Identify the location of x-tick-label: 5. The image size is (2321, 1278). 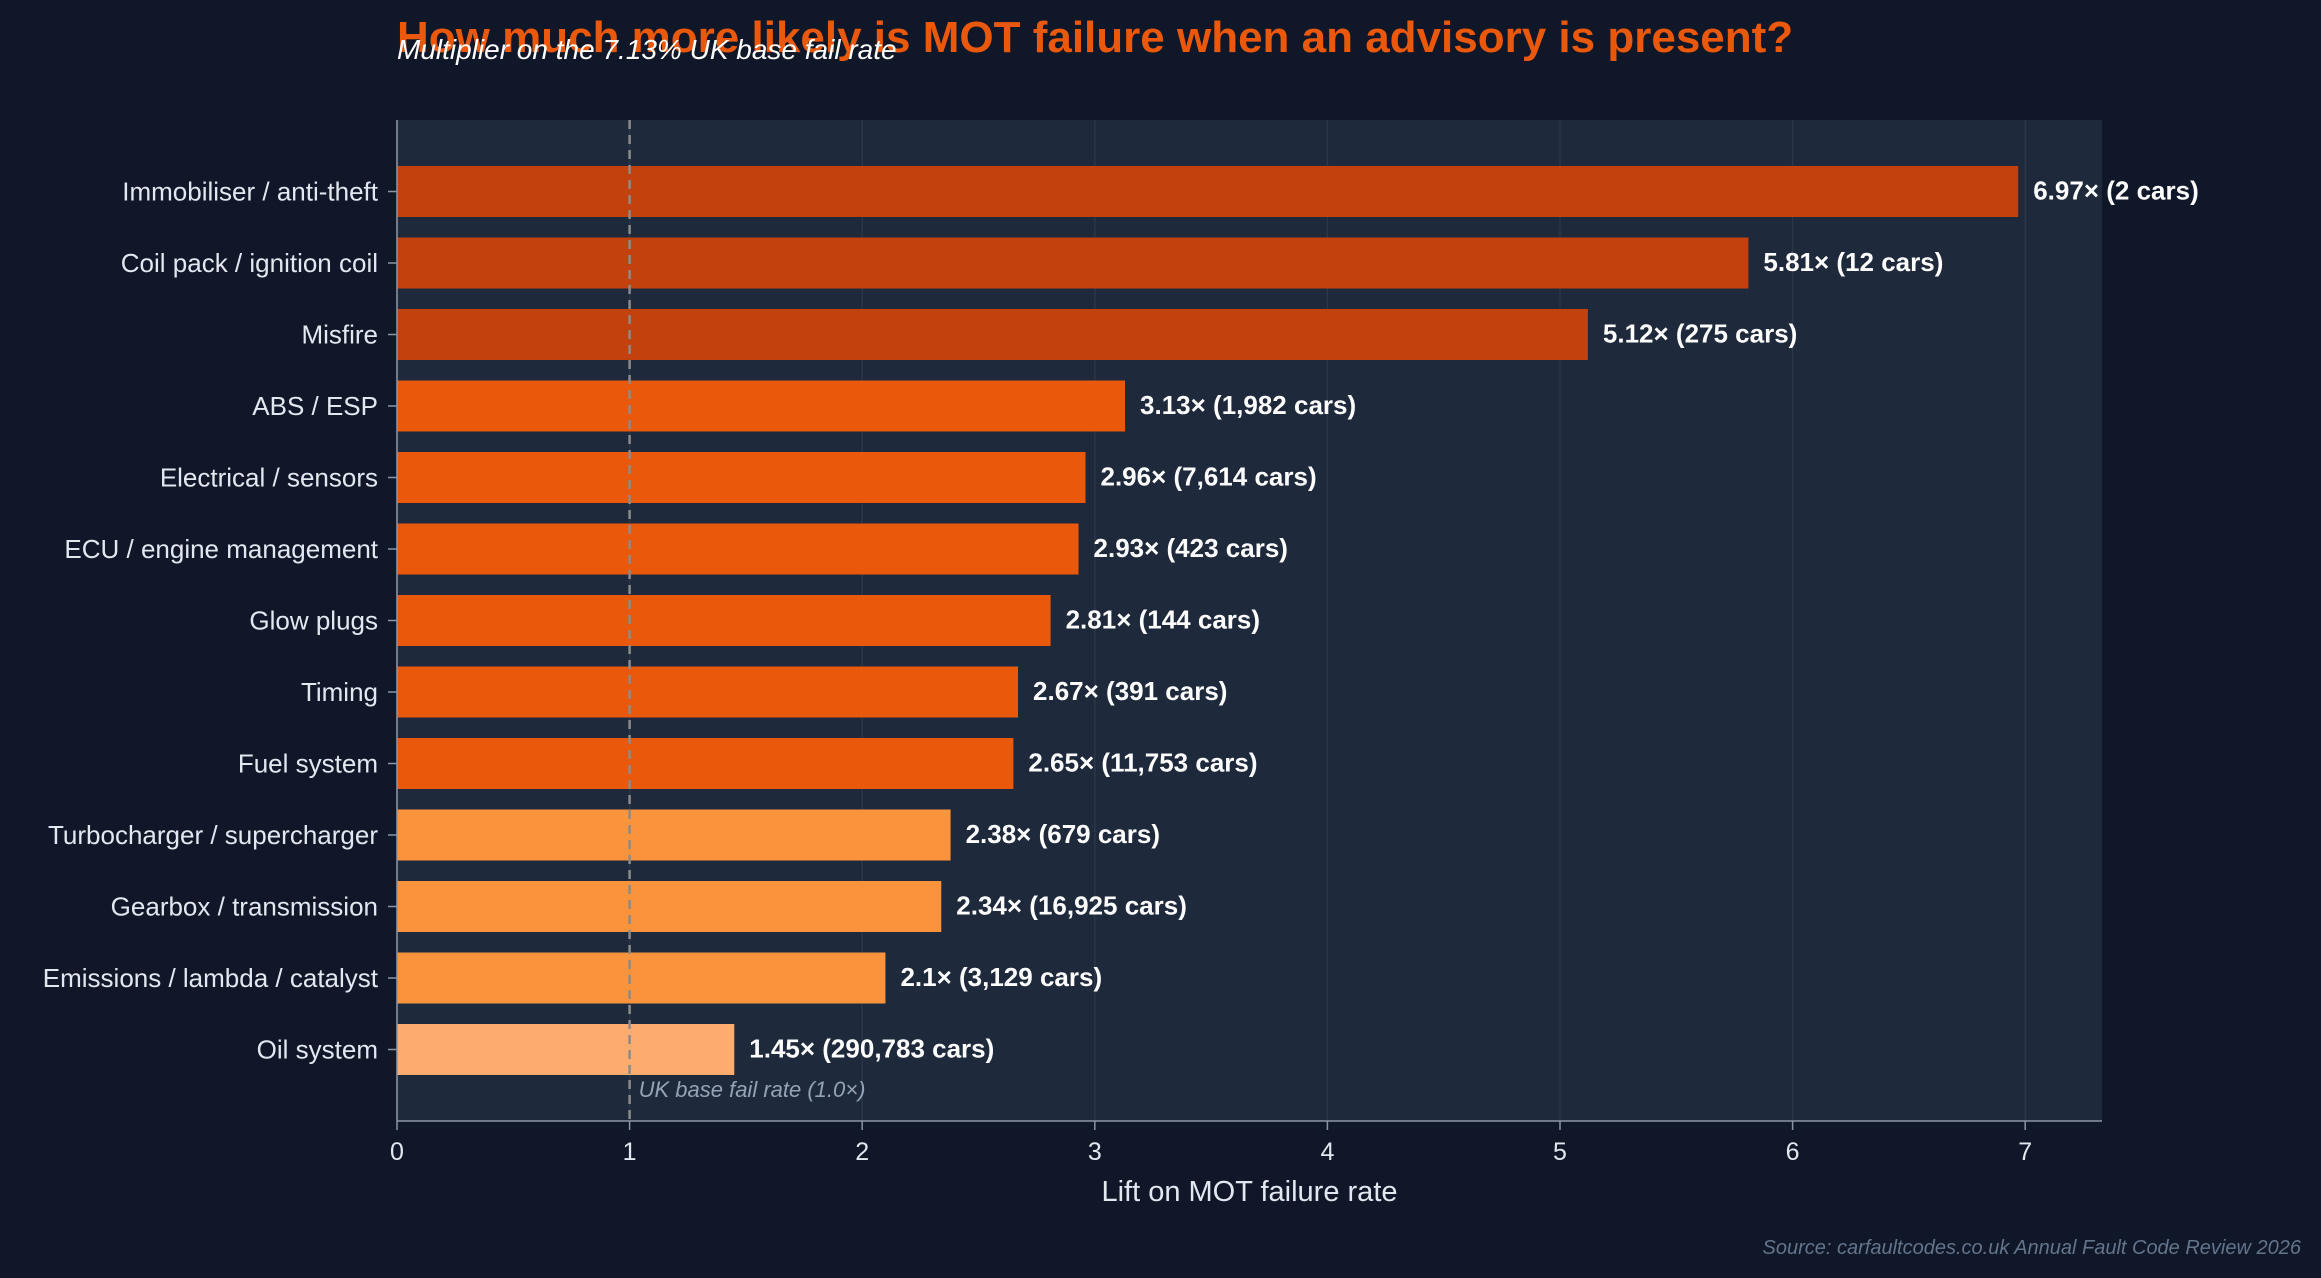
(1560, 1152).